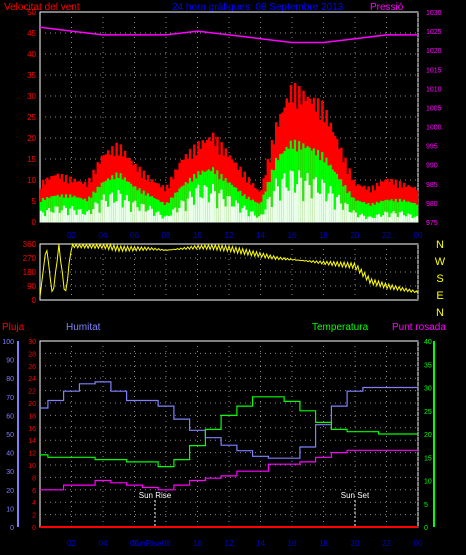 Image resolution: width=466 pixels, height=555 pixels. Describe the element at coordinates (32, 429) in the screenshot. I see `rain-y-tick-label: 16` at that location.